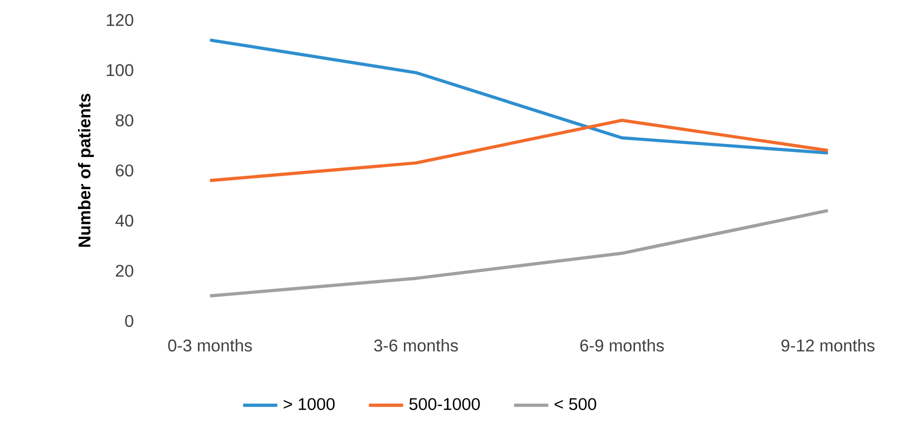  What do you see at coordinates (125, 120) in the screenshot?
I see `y-tick-label: 80` at bounding box center [125, 120].